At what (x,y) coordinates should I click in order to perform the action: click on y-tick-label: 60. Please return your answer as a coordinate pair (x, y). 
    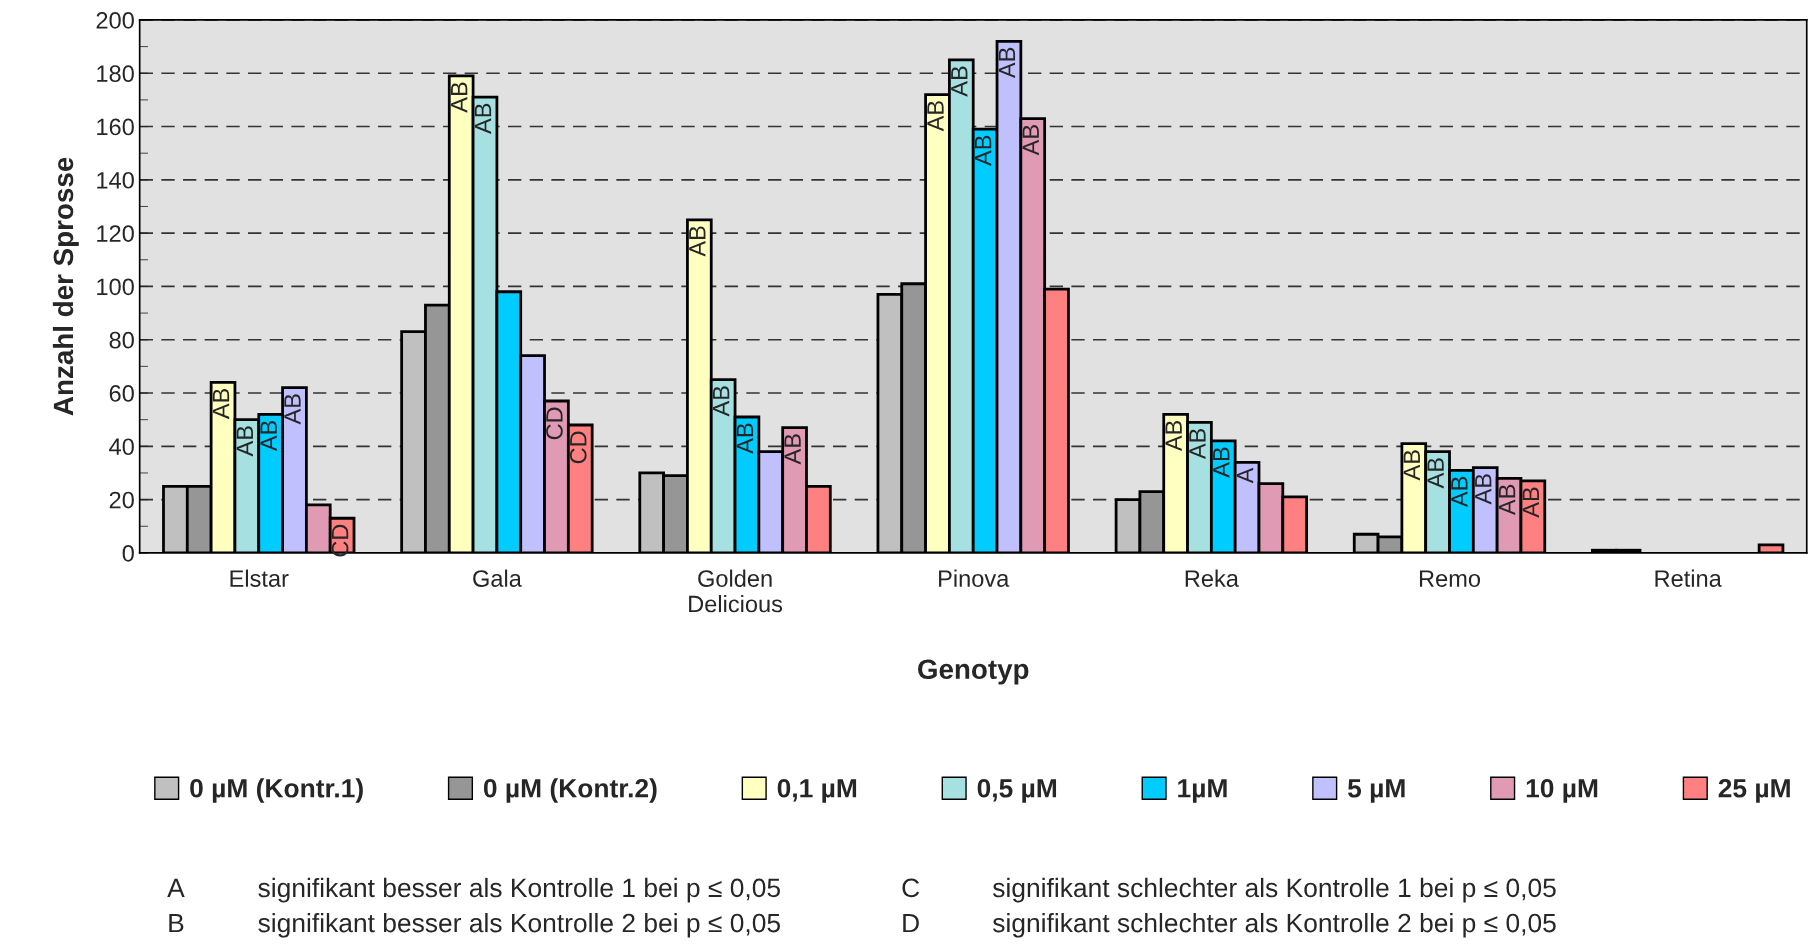
    Looking at the image, I should click on (121, 393).